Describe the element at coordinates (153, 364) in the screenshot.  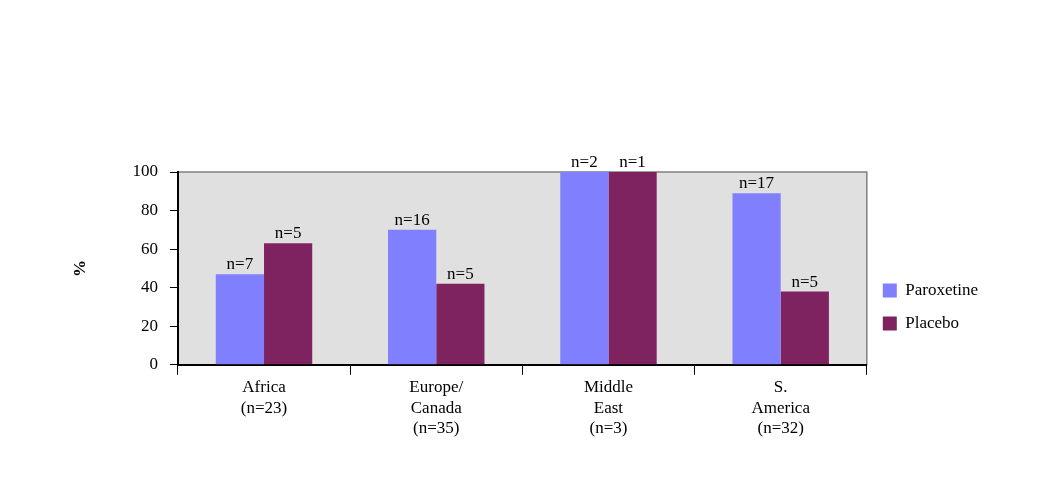
I see `y-tick-label: 0` at that location.